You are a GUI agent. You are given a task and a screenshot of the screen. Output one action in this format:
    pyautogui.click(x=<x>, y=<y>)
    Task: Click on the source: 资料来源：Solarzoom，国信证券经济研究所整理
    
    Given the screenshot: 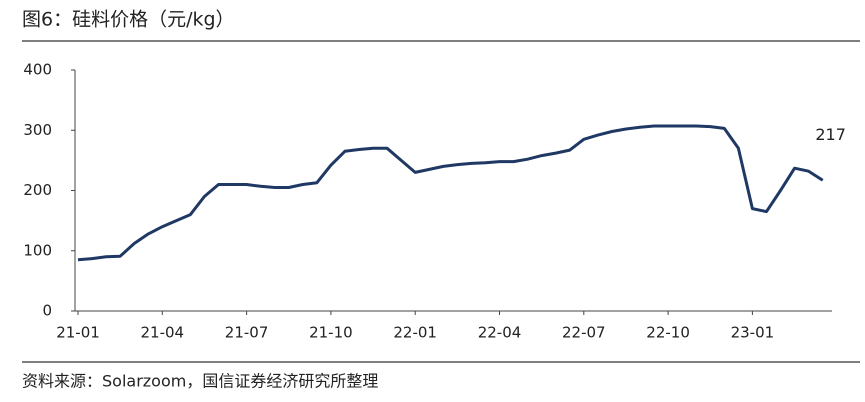 What is the action you would take?
    pyautogui.click(x=200, y=381)
    